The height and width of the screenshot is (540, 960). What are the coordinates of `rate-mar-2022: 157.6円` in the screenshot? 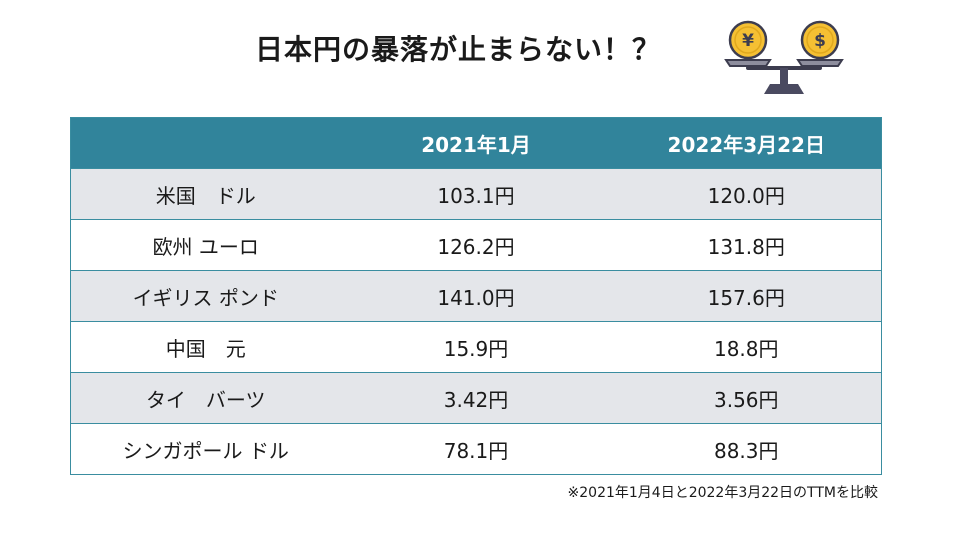 It's located at (746, 297).